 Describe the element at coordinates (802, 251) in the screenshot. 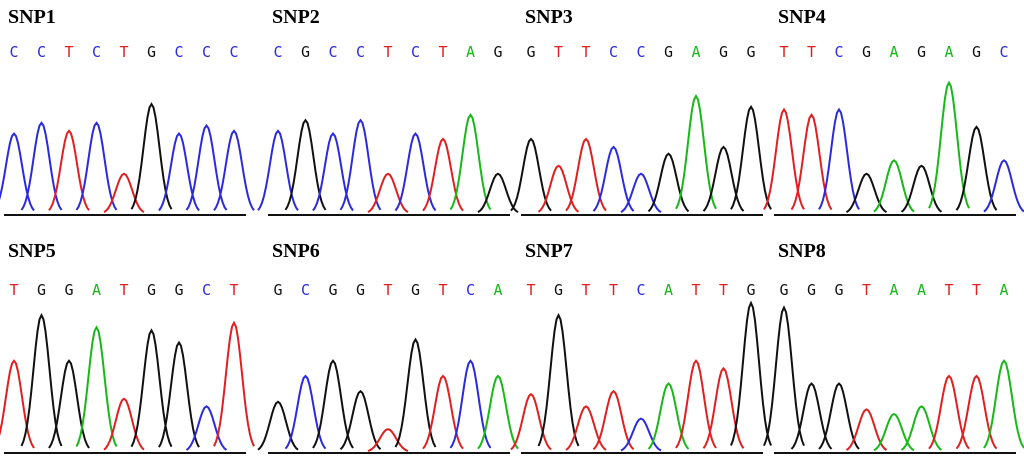

I see `panel-label: SNP8` at that location.